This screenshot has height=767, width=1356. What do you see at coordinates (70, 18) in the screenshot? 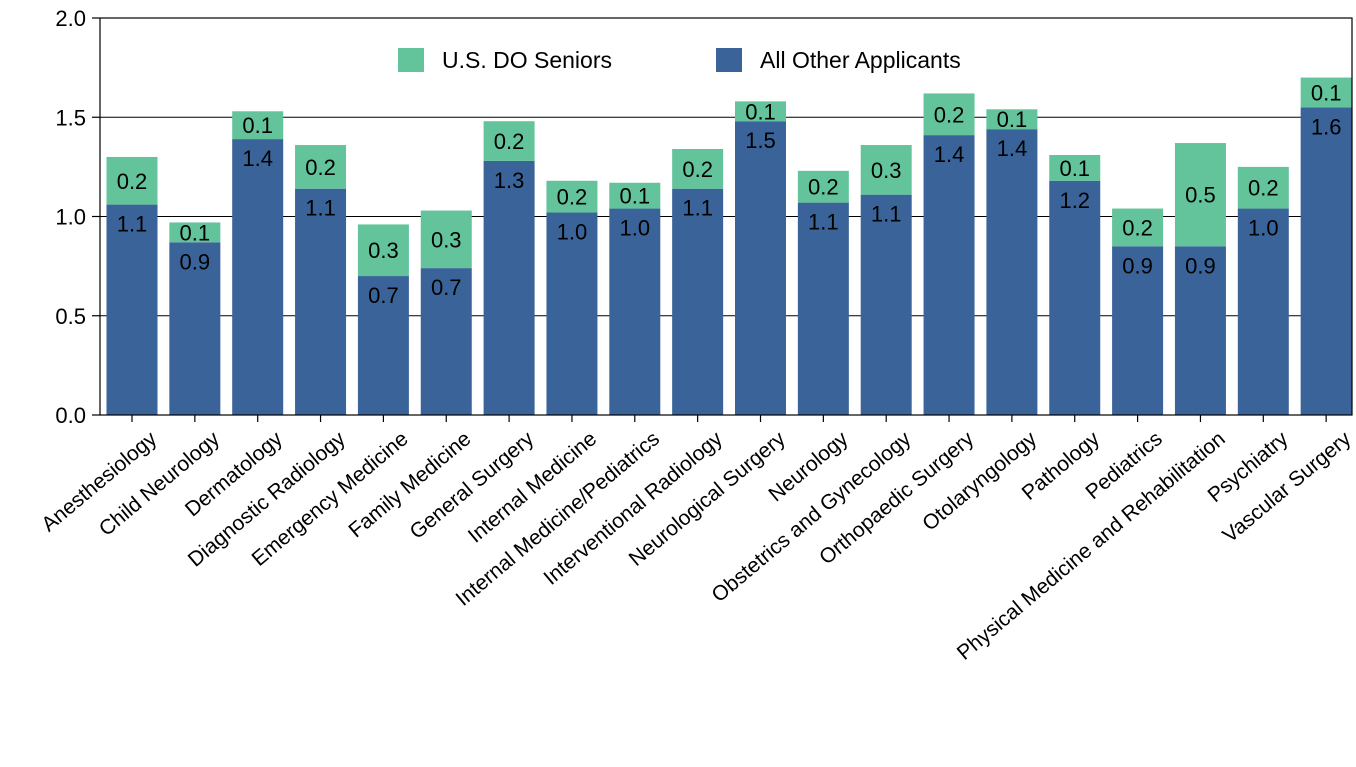
I see `y-tick-label: 2.0` at bounding box center [70, 18].